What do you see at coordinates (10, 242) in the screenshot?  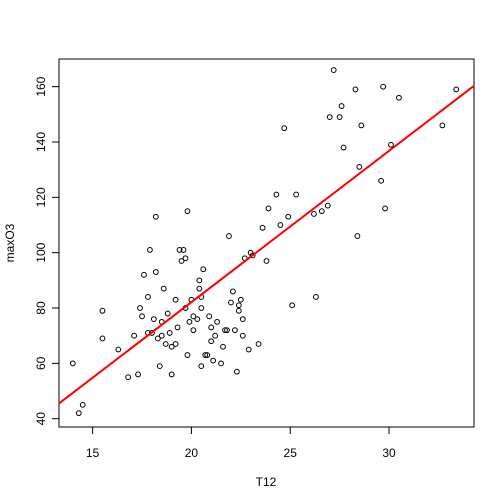 I see `y-axis-label: maxO3` at bounding box center [10, 242].